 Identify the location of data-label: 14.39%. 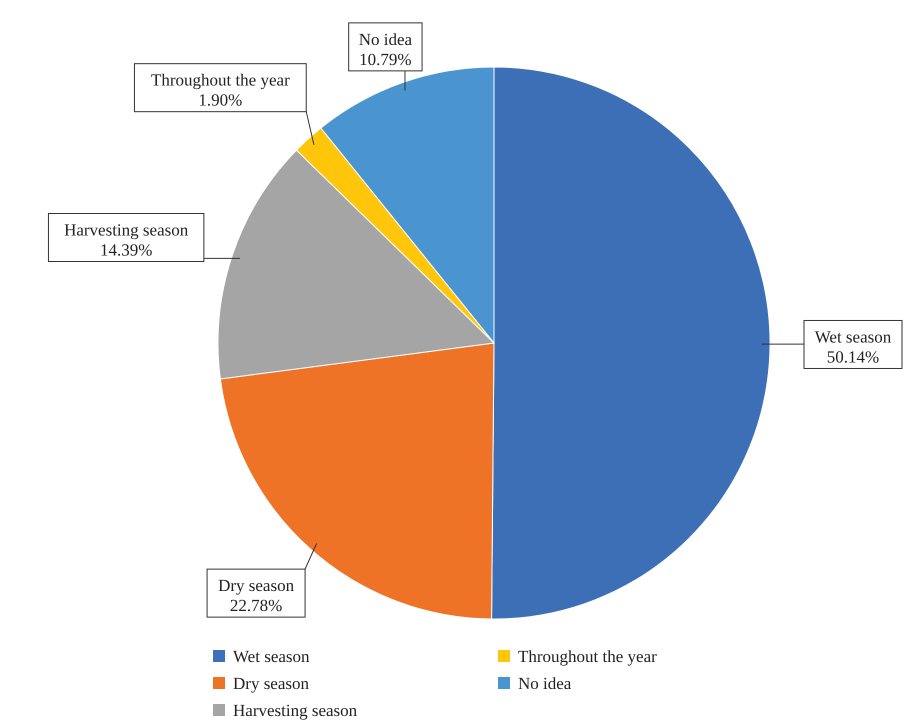
(126, 250).